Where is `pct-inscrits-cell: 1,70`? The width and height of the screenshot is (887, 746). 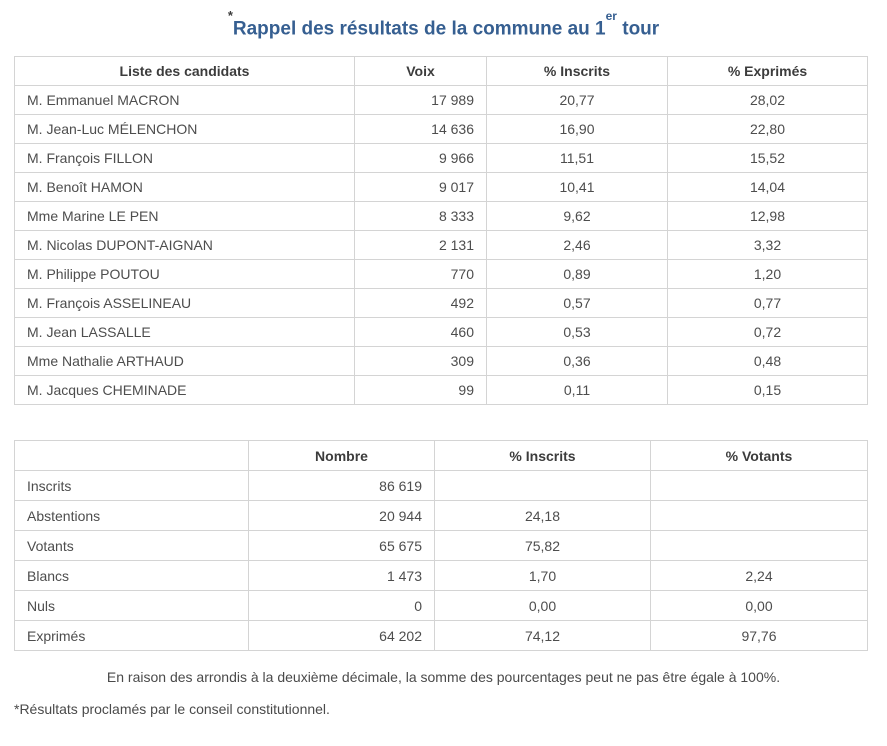
pct-inscrits-cell: 1,70 is located at coordinates (542, 576).